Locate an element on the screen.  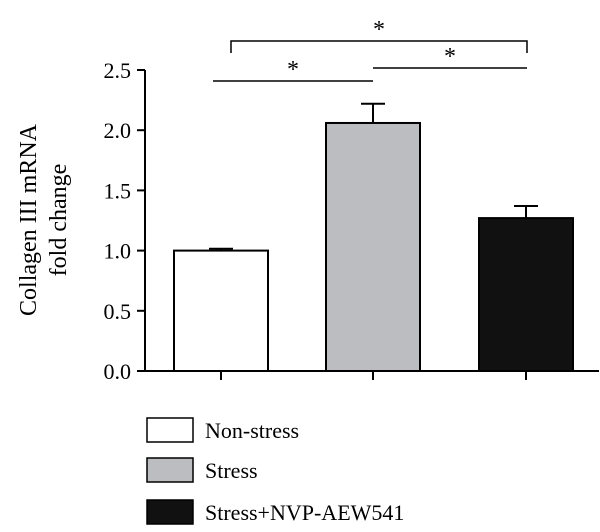
bar-non-stress is located at coordinates (221, 311).